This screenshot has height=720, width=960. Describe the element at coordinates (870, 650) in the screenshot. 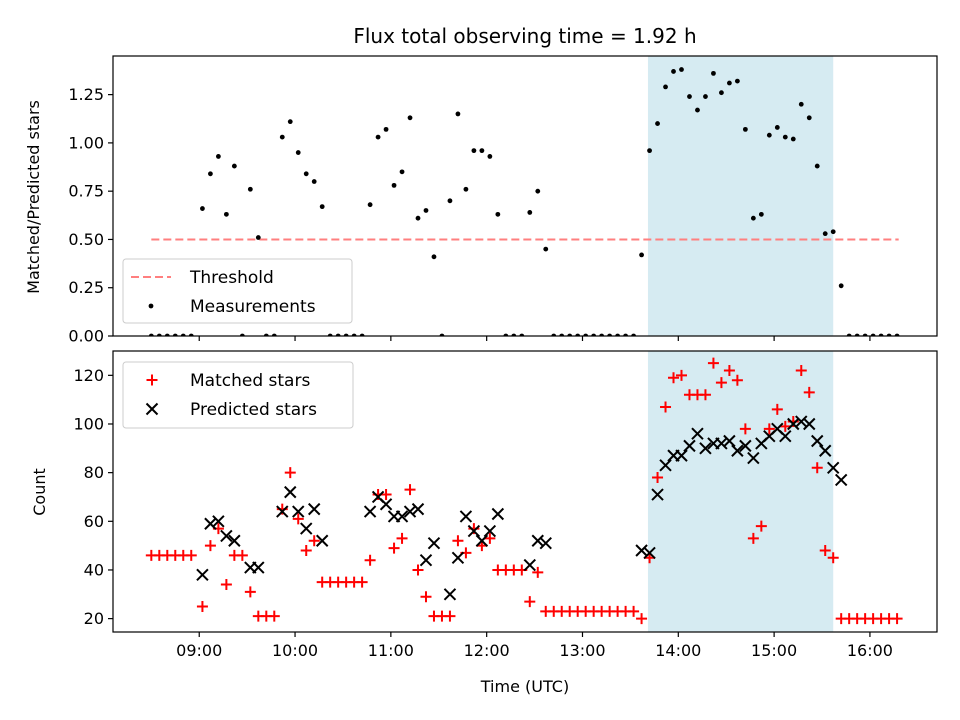

I see `x-tick-label: 16:00` at that location.